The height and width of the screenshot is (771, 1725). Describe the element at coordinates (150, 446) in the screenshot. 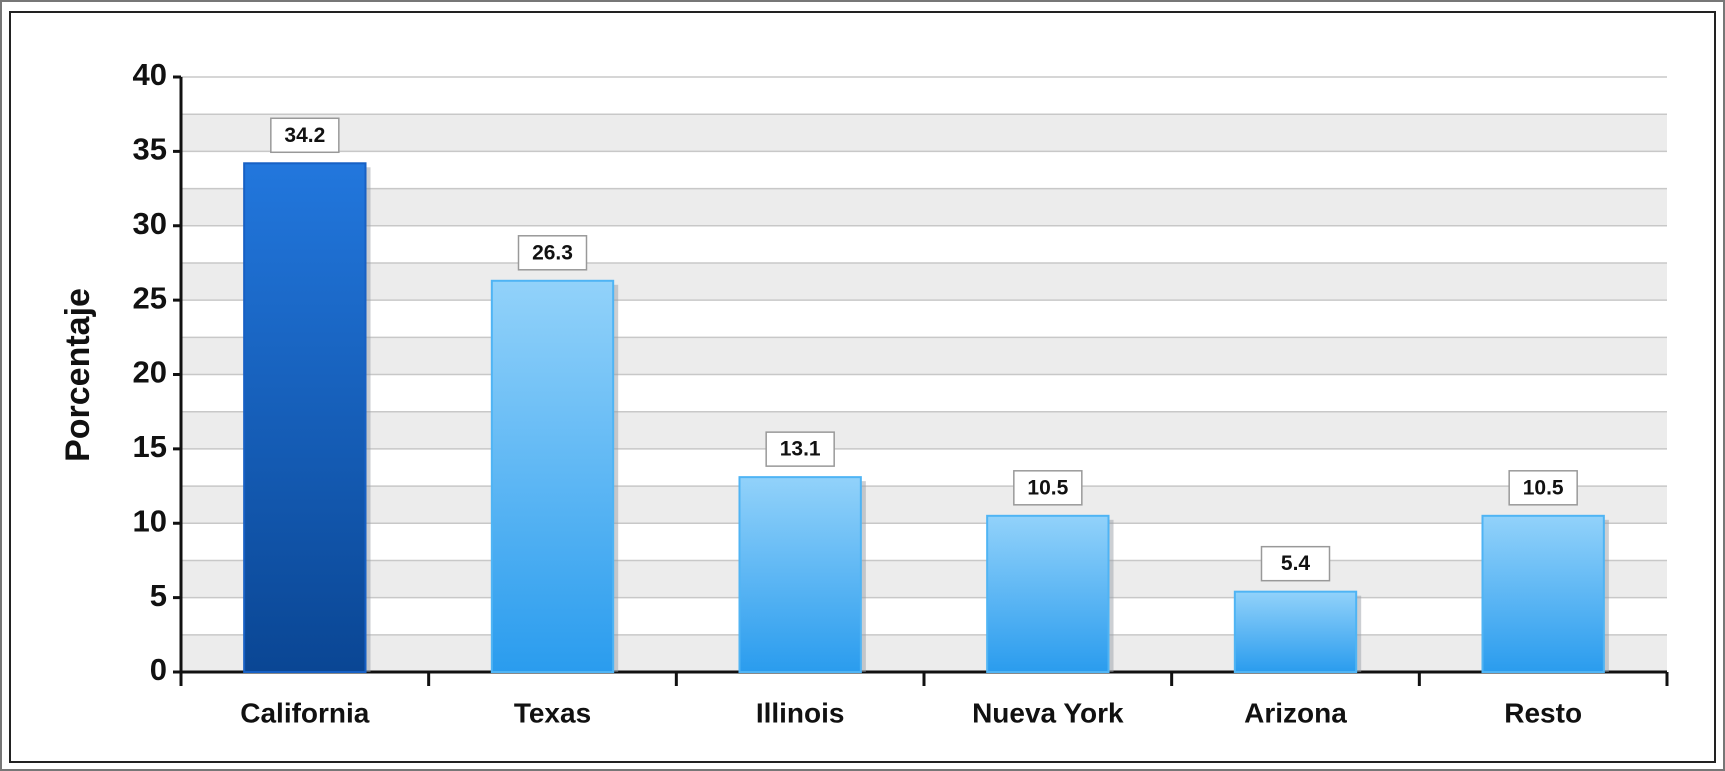

I see `y-tick-label: 15` at that location.